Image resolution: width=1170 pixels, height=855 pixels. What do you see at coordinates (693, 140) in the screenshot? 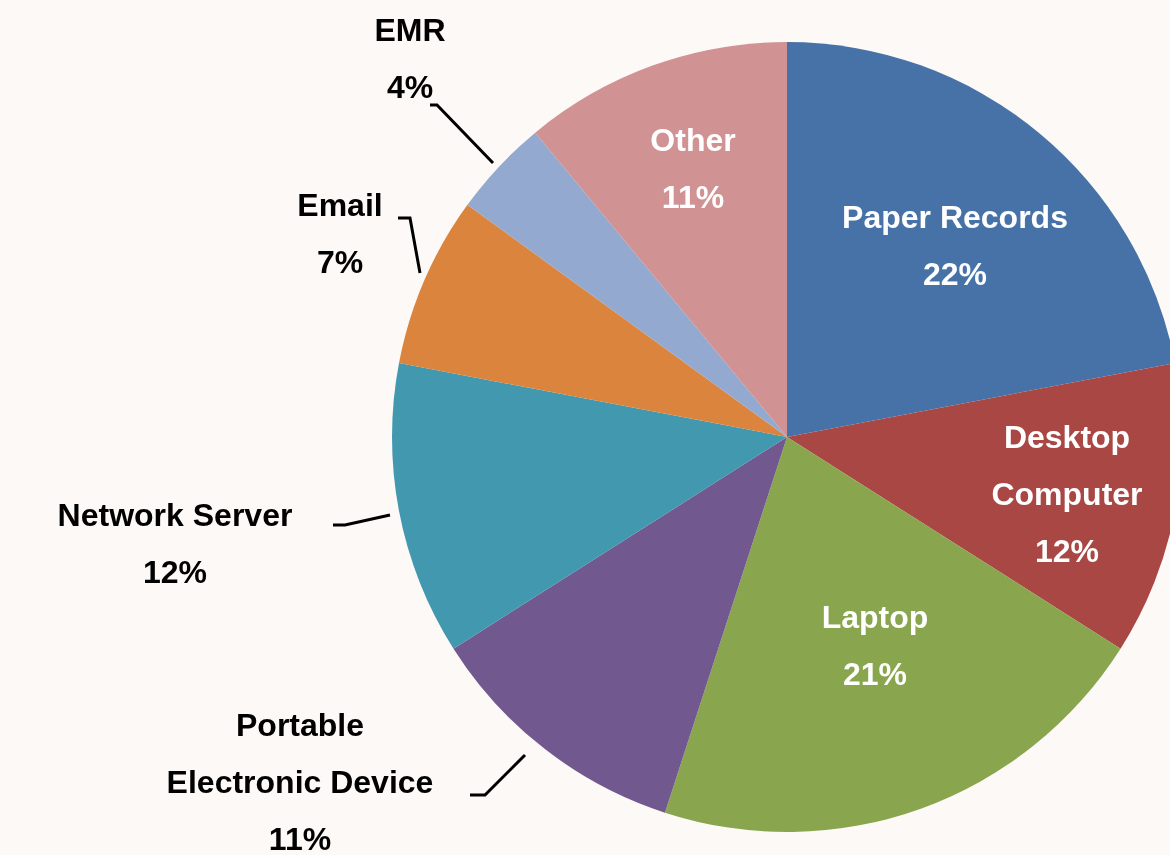
I see `slice-label: Other` at bounding box center [693, 140].